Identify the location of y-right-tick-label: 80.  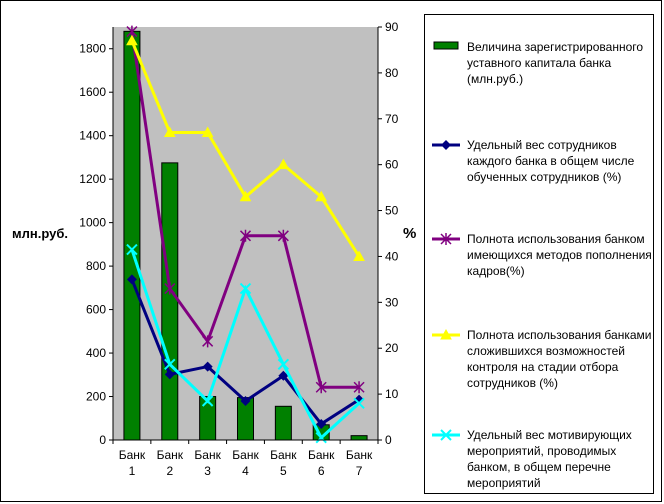
(392, 73).